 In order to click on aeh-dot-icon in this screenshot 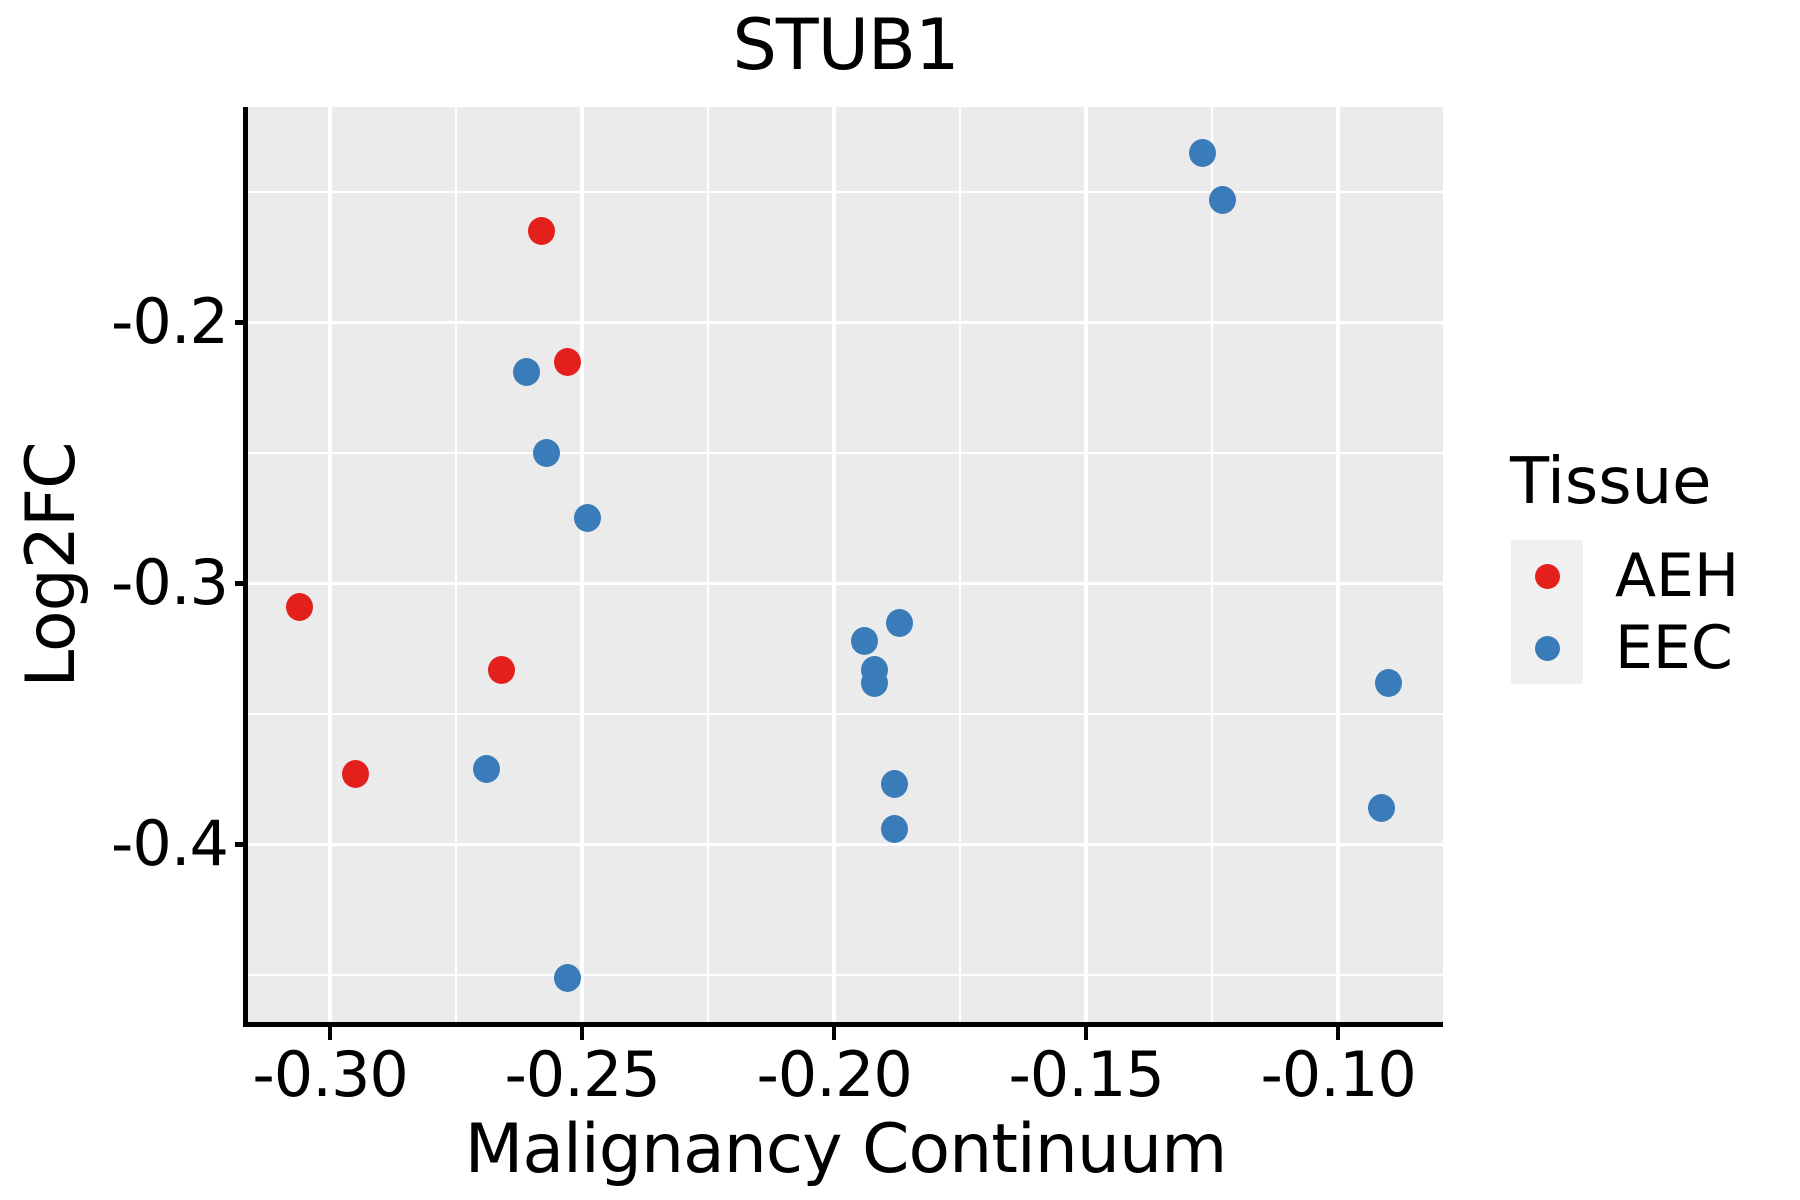, I will do `click(1547, 576)`.